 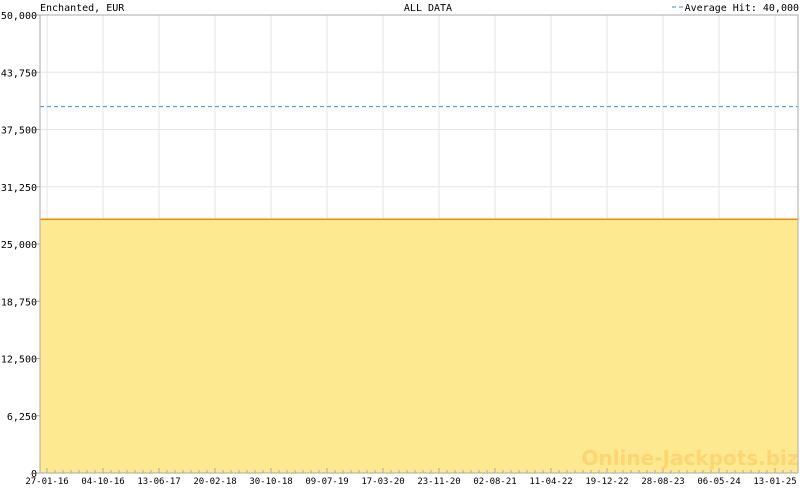 I want to click on chart-title: ALL DATA, so click(x=428, y=8).